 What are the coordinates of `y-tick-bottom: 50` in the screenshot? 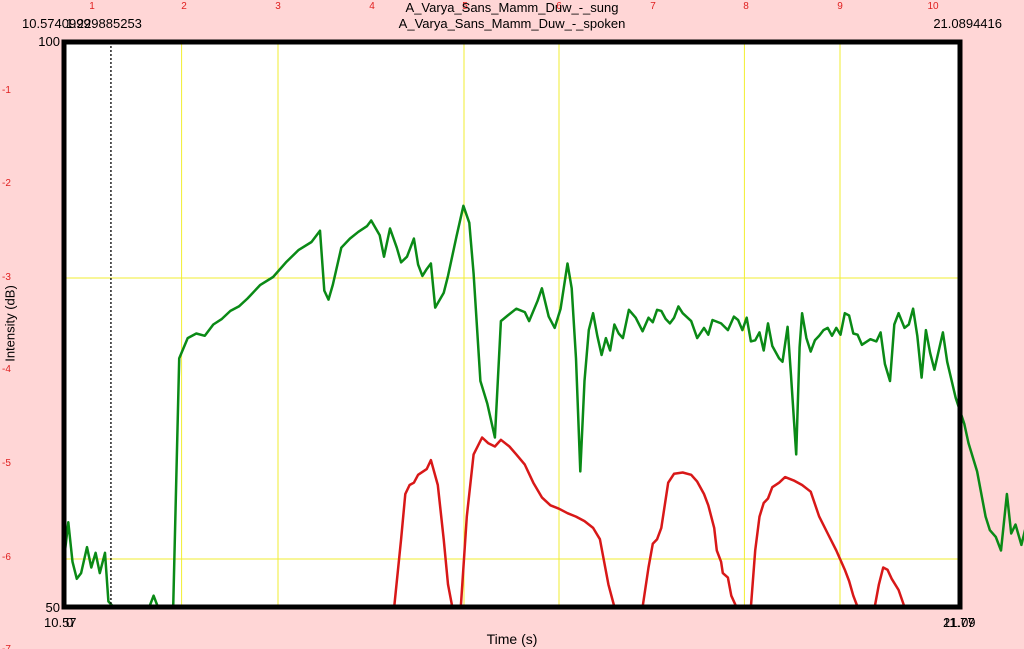 It's located at (53, 607).